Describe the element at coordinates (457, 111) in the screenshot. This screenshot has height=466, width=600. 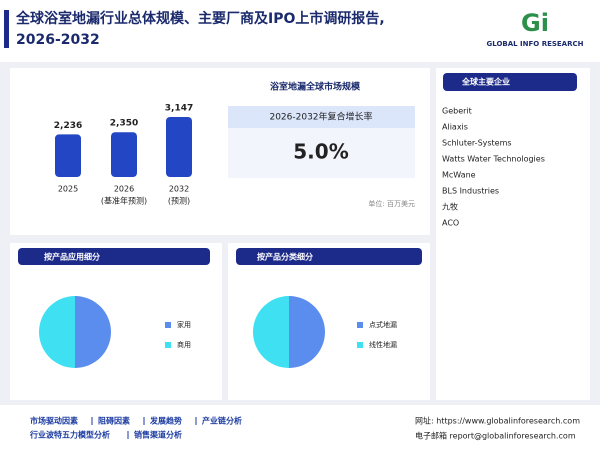
I see `company: Geberit` at that location.